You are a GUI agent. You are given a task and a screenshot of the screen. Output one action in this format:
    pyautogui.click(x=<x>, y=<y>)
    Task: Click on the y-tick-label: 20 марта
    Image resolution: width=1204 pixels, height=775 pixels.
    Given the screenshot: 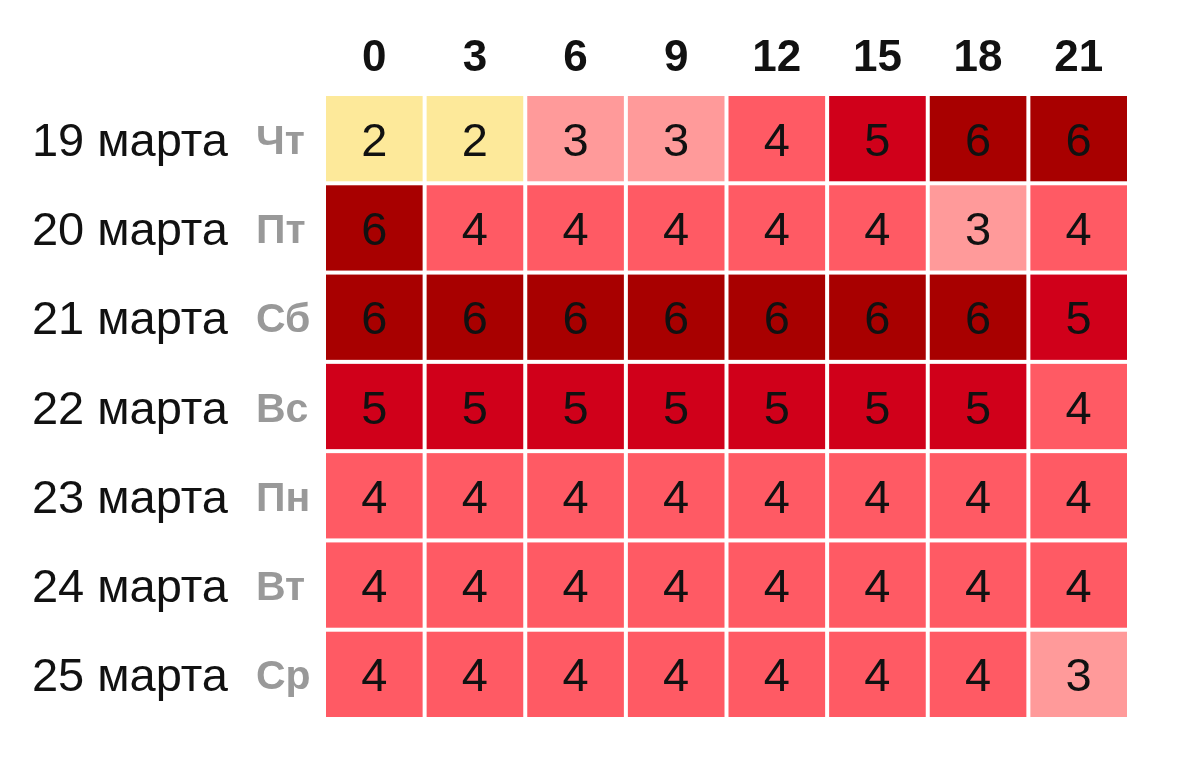 What is the action you would take?
    pyautogui.click(x=130, y=228)
    